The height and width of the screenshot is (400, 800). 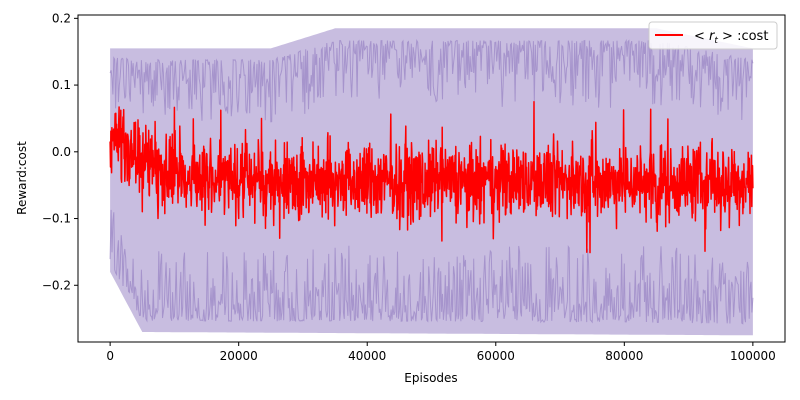 What do you see at coordinates (743, 36) in the screenshot?
I see `legend-label-suffix: > :cost` at bounding box center [743, 36].